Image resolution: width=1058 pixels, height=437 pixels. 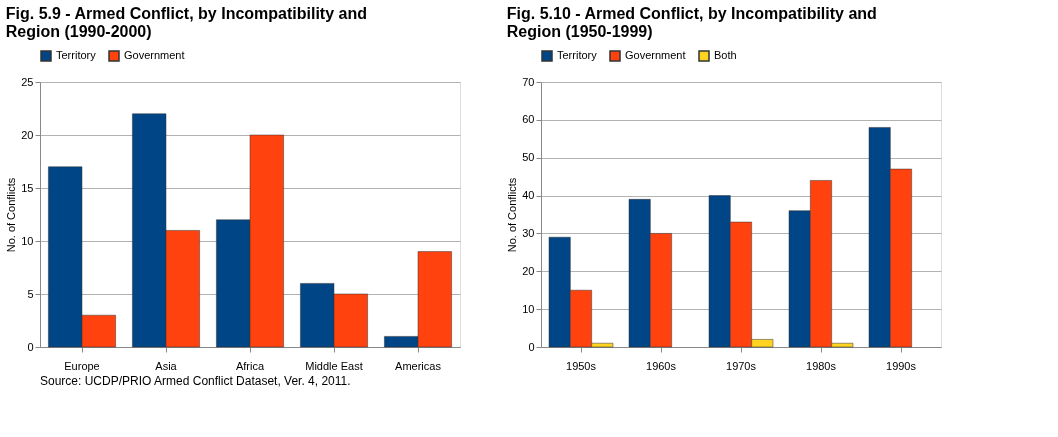 I want to click on y-tick-label: 60, so click(x=528, y=119).